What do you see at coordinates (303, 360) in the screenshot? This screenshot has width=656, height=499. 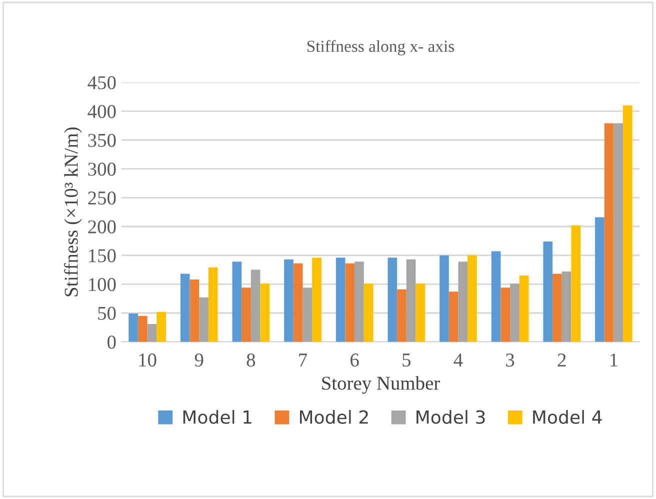 I see `x-tick-label: 7` at bounding box center [303, 360].